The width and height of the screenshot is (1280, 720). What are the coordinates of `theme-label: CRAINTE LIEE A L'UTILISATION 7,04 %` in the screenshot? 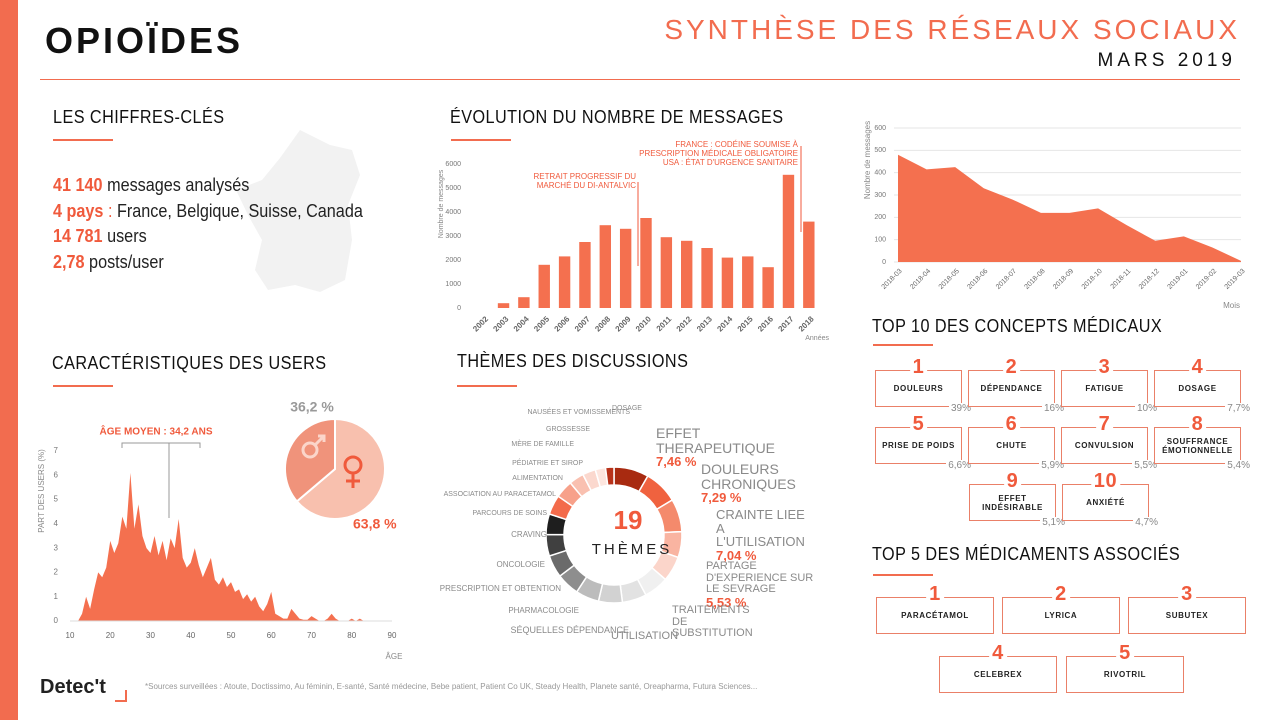 It's located at (762, 535).